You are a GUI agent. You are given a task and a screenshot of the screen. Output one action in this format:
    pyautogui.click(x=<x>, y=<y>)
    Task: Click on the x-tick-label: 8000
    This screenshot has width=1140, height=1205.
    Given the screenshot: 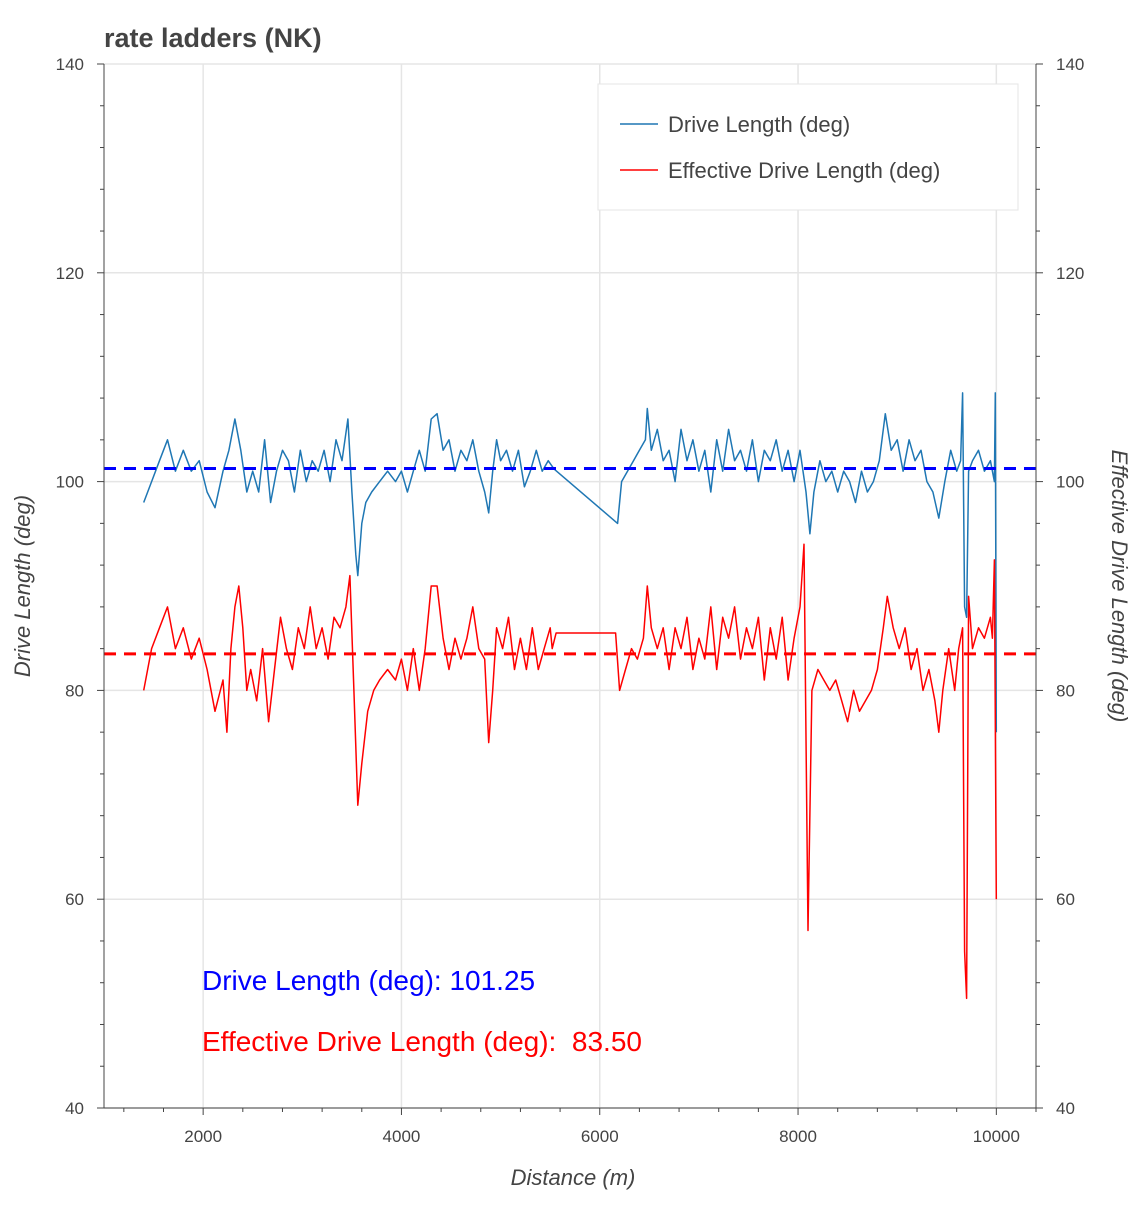 What is the action you would take?
    pyautogui.click(x=798, y=1136)
    